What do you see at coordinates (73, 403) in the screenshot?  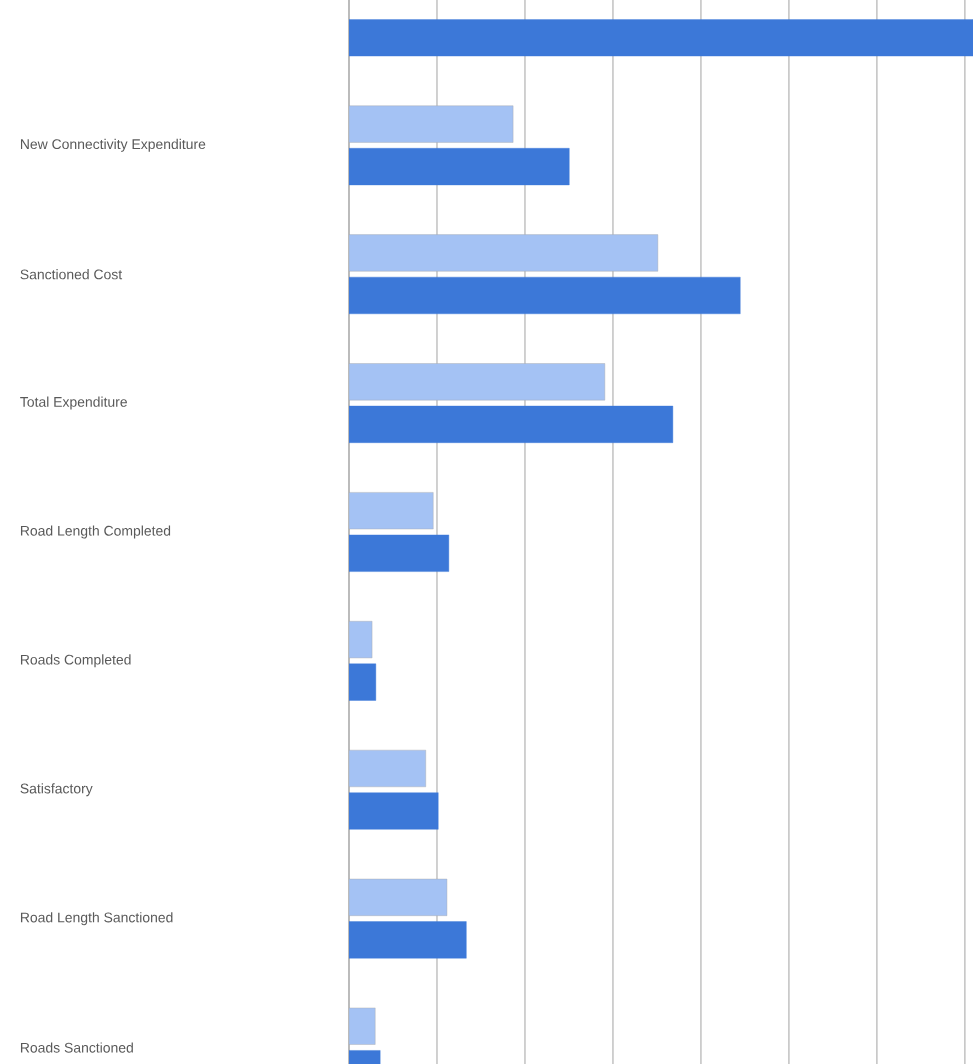 I see `y-tick-label: Total Expenditure` at bounding box center [73, 403].